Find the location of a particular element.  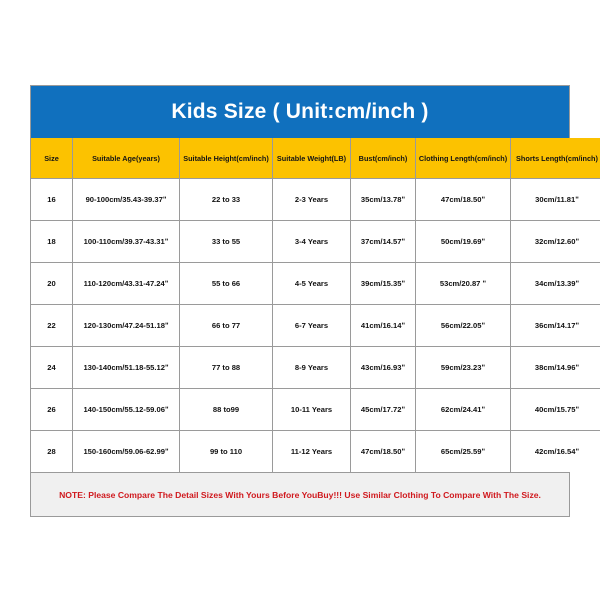

cell-suitable-age: 90-100cm/35.43-39.37ʺ is located at coordinates (126, 199).